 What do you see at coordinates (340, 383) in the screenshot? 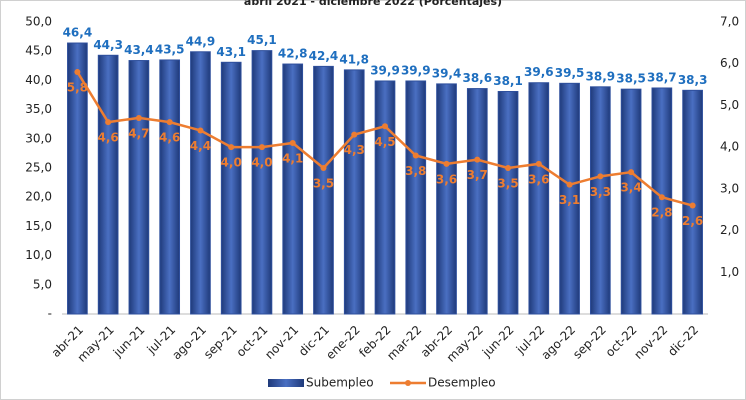
I see `legend-label: Subempleo` at bounding box center [340, 383].